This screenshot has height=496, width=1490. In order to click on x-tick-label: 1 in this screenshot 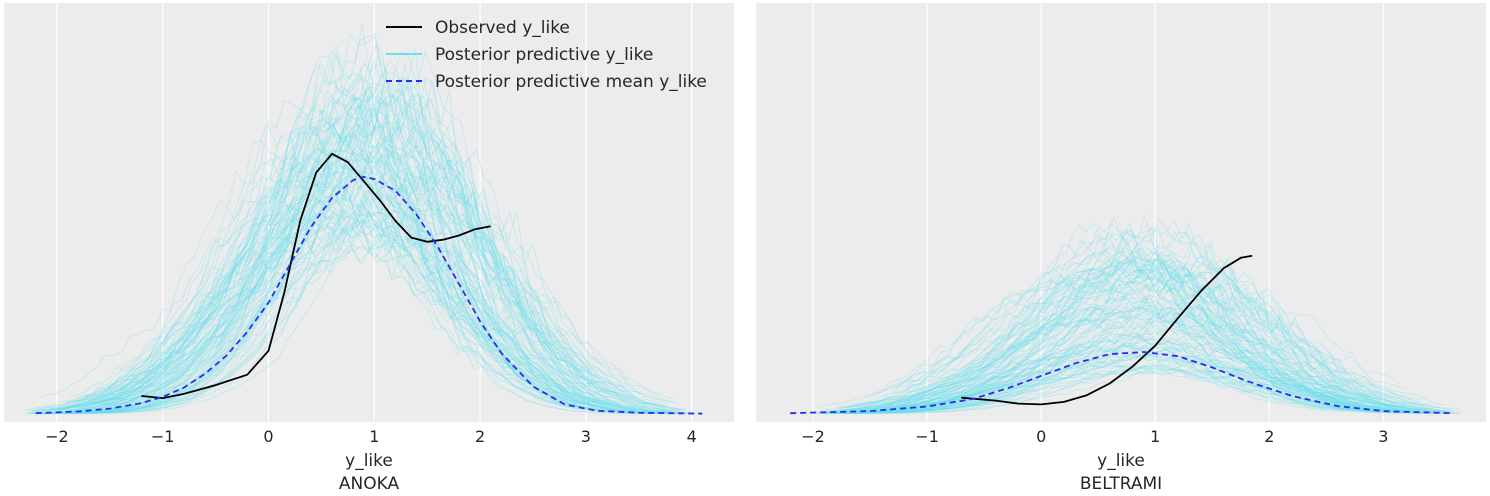, I will do `click(1155, 436)`.